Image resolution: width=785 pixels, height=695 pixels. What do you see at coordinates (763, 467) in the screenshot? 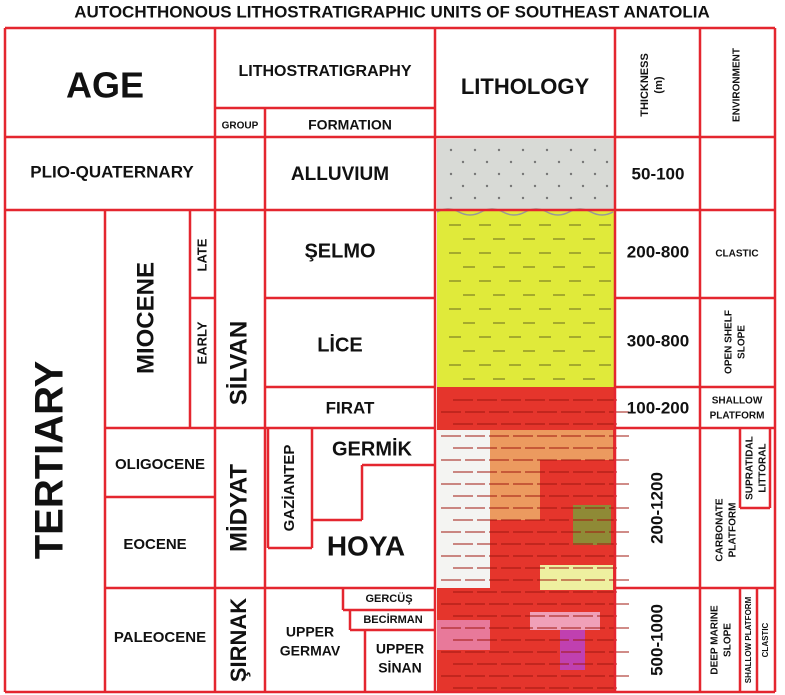
I see `environment: LITTORAL` at bounding box center [763, 467].